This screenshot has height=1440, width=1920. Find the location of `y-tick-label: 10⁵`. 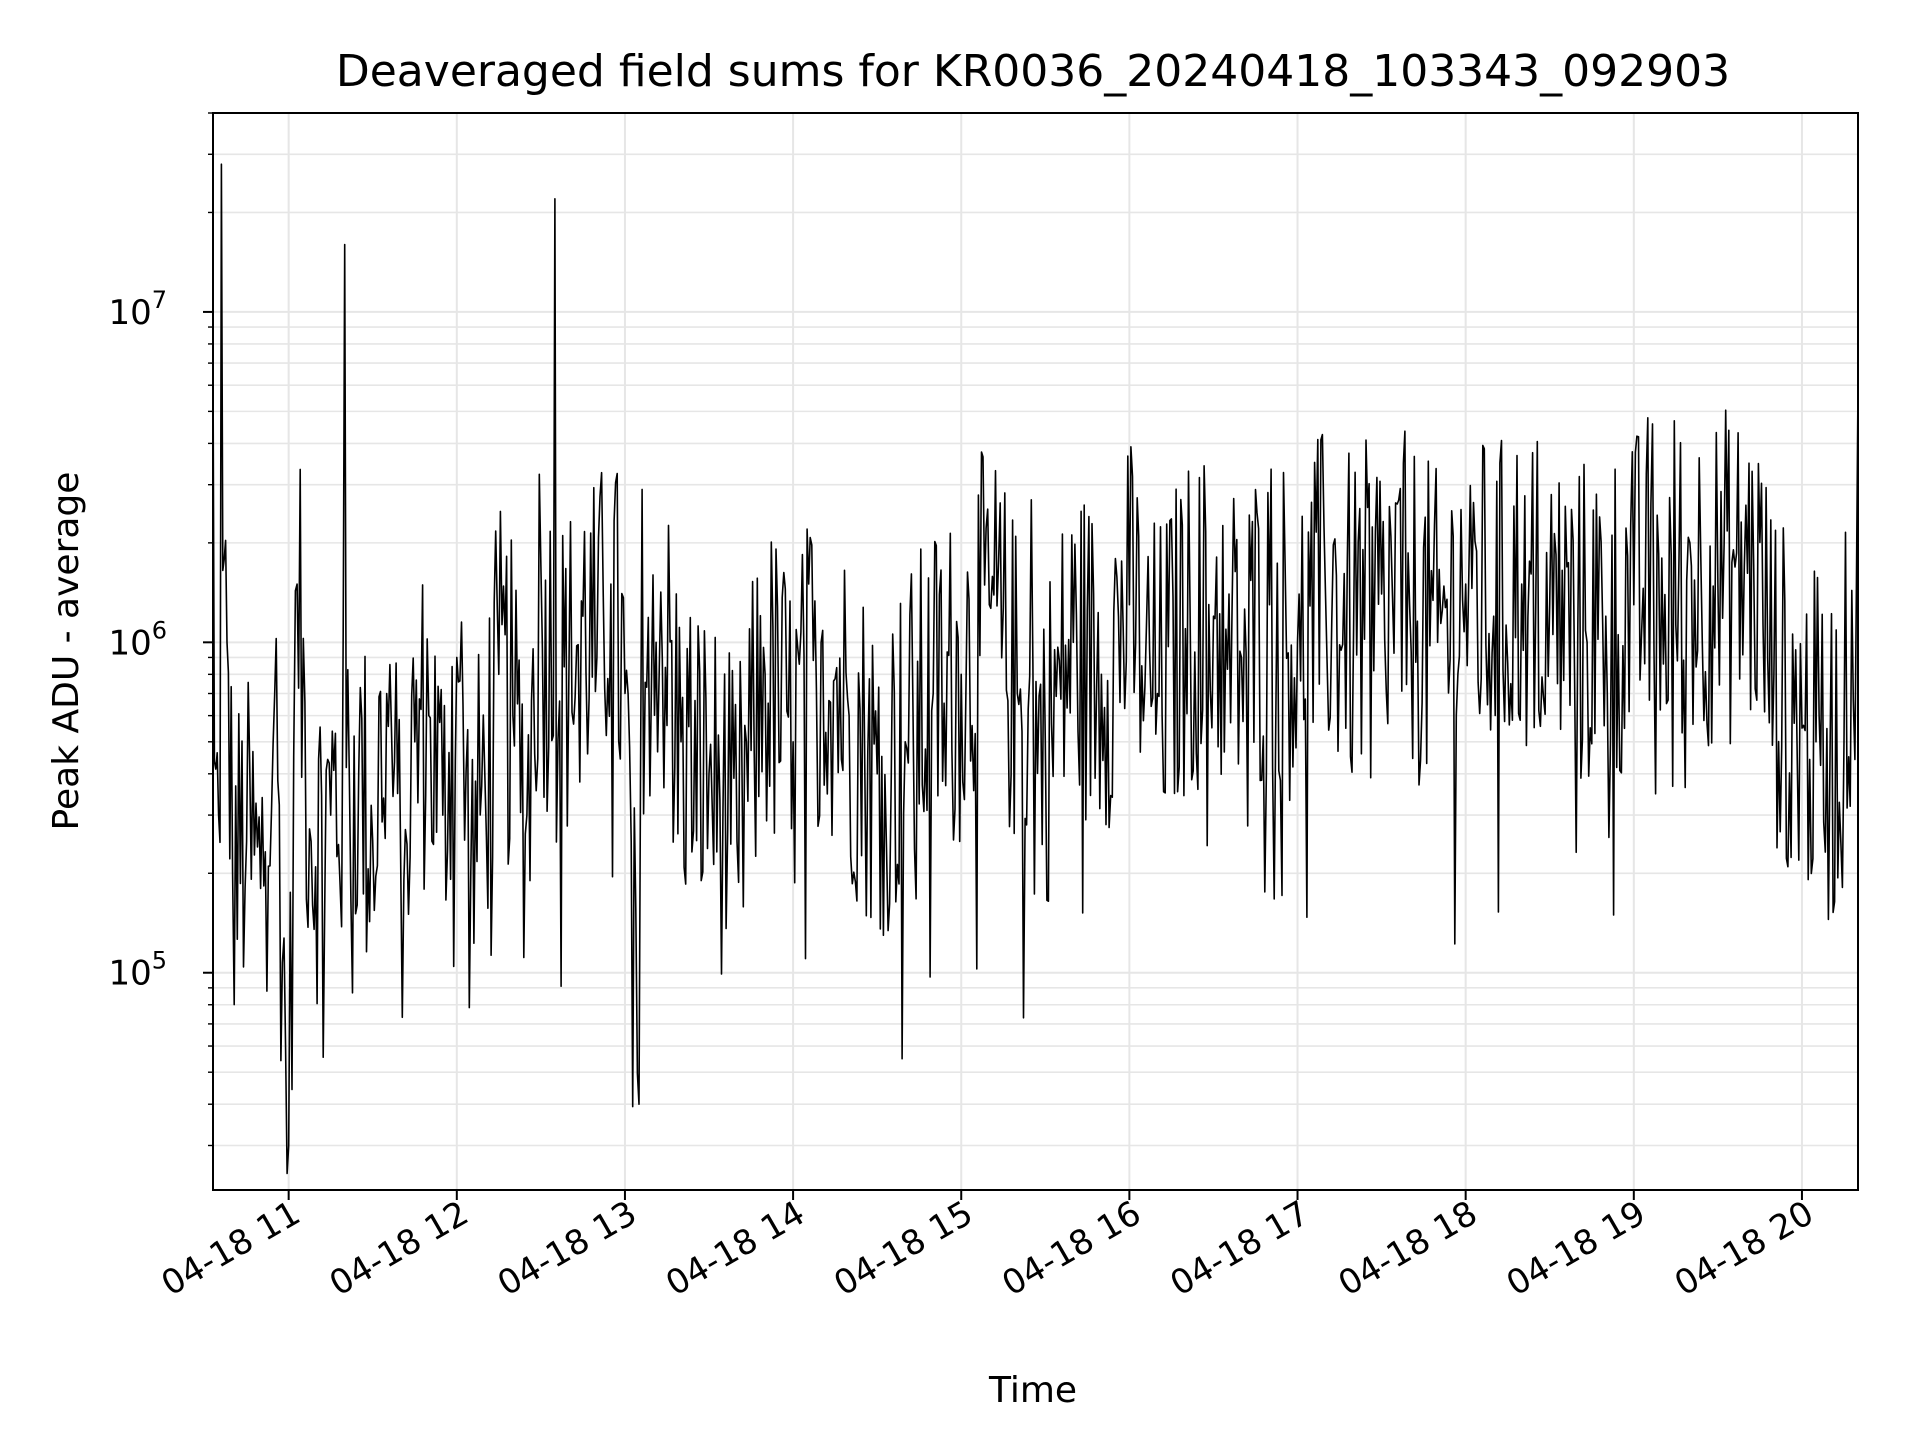

y-tick-label: 10⁵ is located at coordinates (137, 970).